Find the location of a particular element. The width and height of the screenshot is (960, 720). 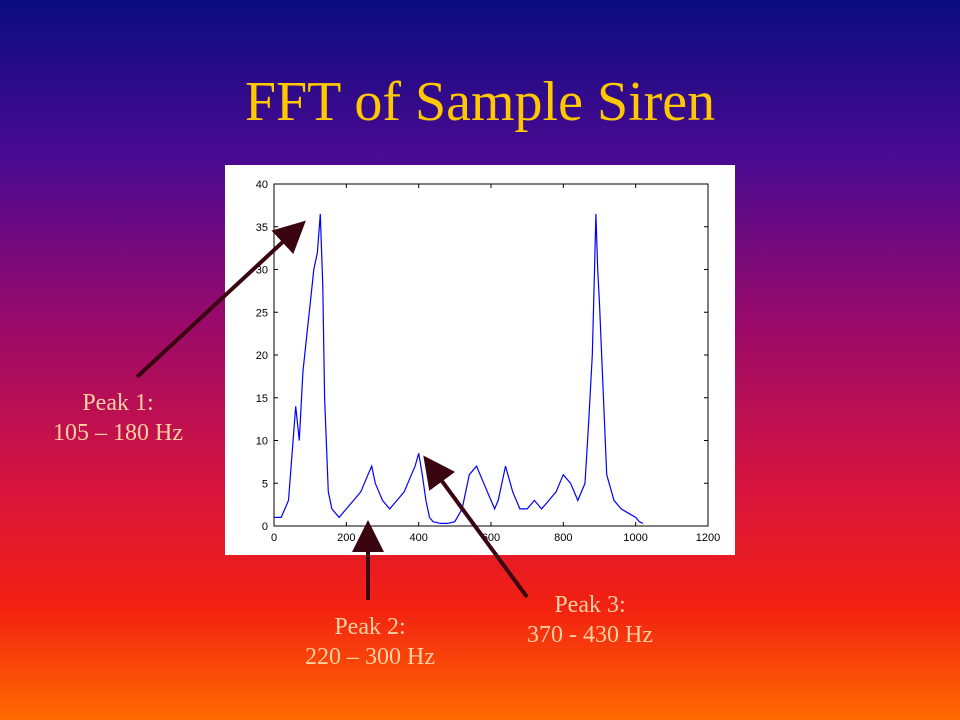

callout-peak-2-title: Peak 2: is located at coordinates (370, 627).